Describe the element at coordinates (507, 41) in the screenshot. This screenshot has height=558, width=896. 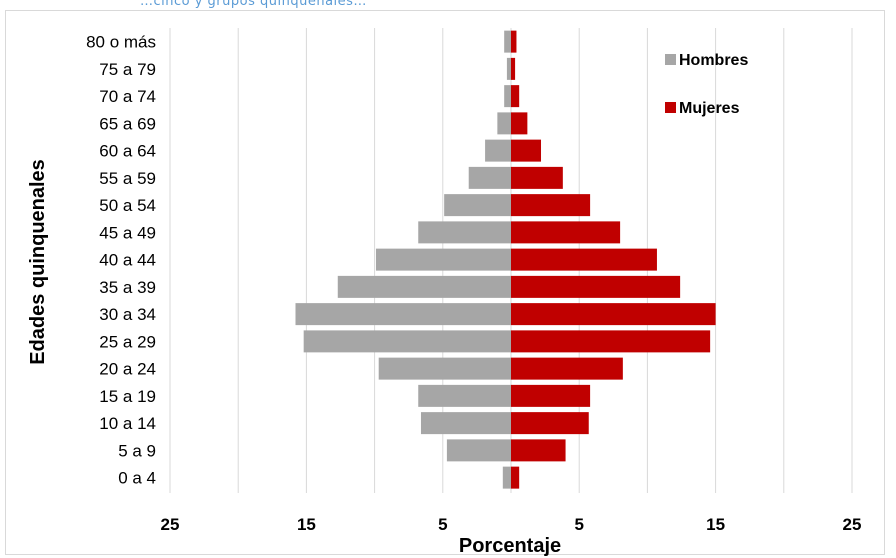
I see `bar-hombres-80-o-más` at that location.